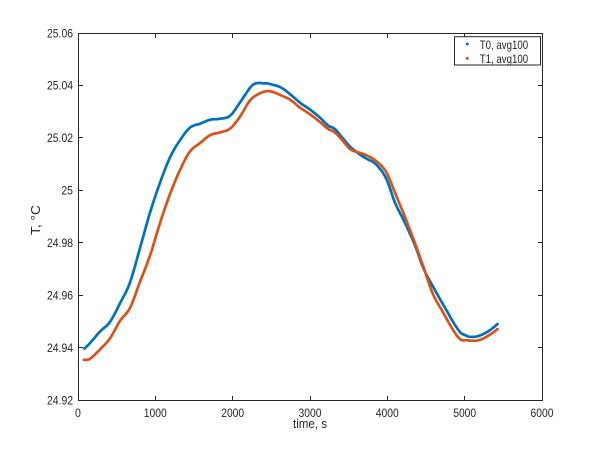 Image resolution: width=600 pixels, height=450 pixels. Describe the element at coordinates (67, 191) in the screenshot. I see `svg-text: 25` at that location.